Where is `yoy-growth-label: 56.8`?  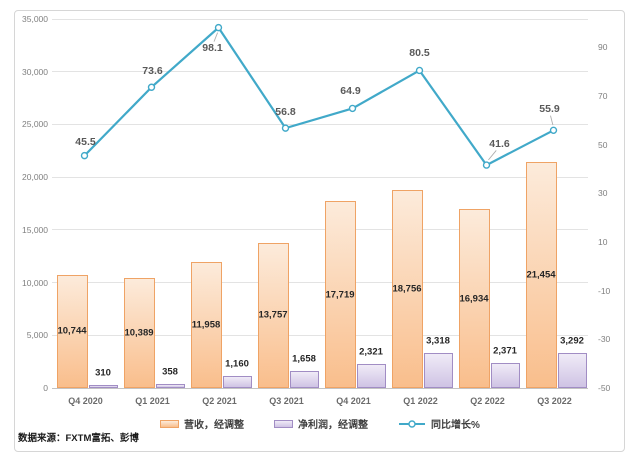 yoy-growth-label: 56.8 is located at coordinates (285, 112).